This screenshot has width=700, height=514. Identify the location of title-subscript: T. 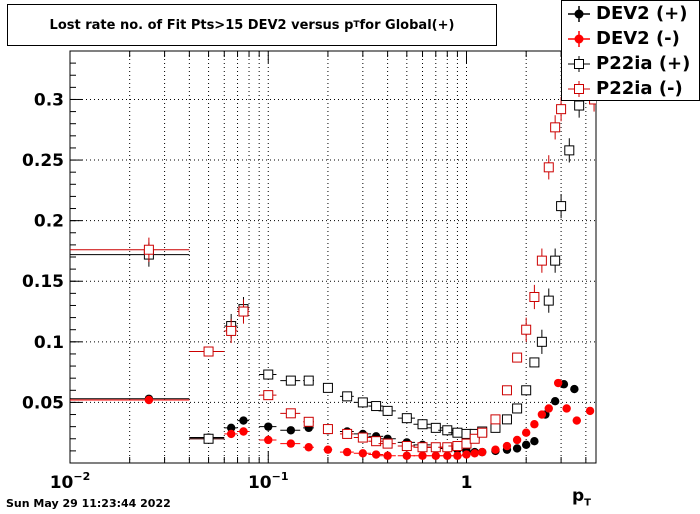
(356, 25).